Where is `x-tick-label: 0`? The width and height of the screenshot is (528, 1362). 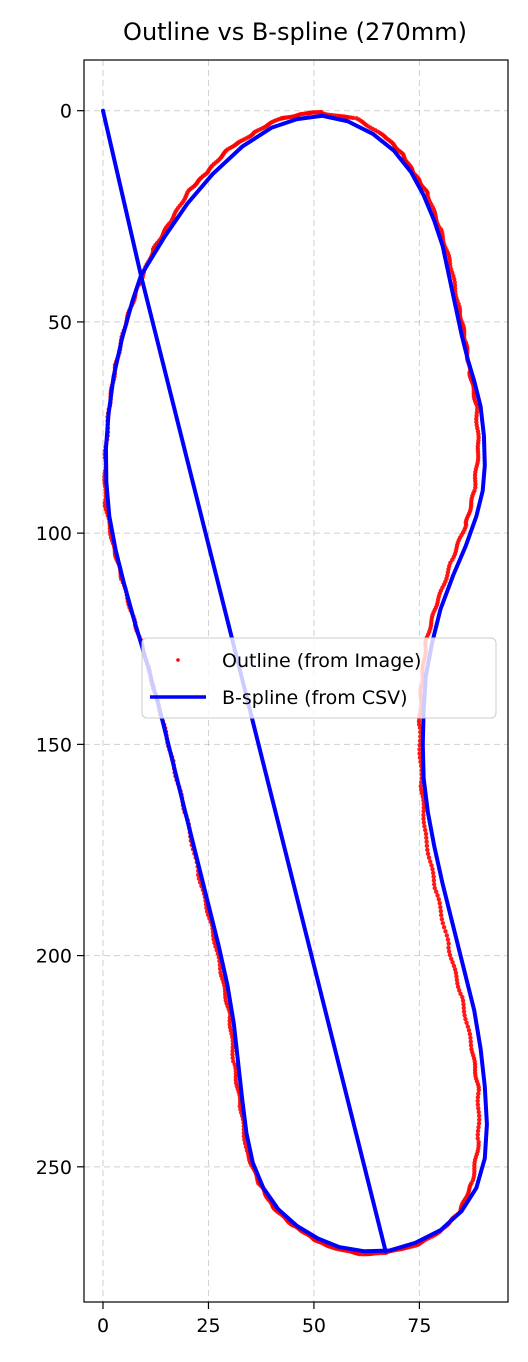
x-tick-label: 0 is located at coordinates (103, 1326).